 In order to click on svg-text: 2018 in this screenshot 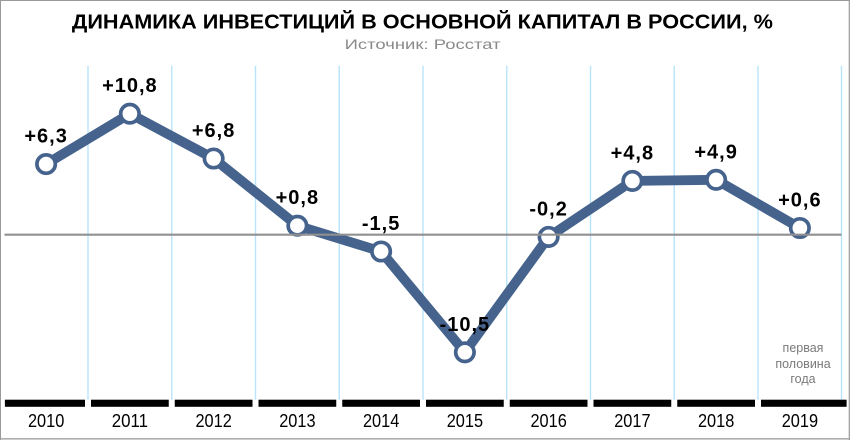, I will do `click(716, 420)`.